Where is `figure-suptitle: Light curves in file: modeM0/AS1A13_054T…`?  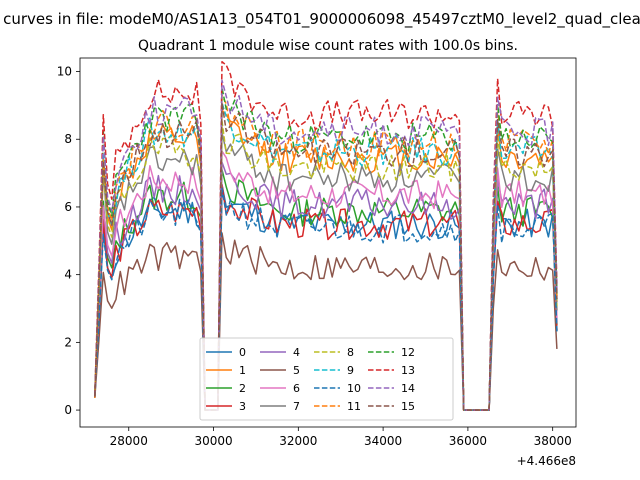
figure-suptitle: Light curves in file: modeM0/AS1A13_054T… is located at coordinates (320, 19).